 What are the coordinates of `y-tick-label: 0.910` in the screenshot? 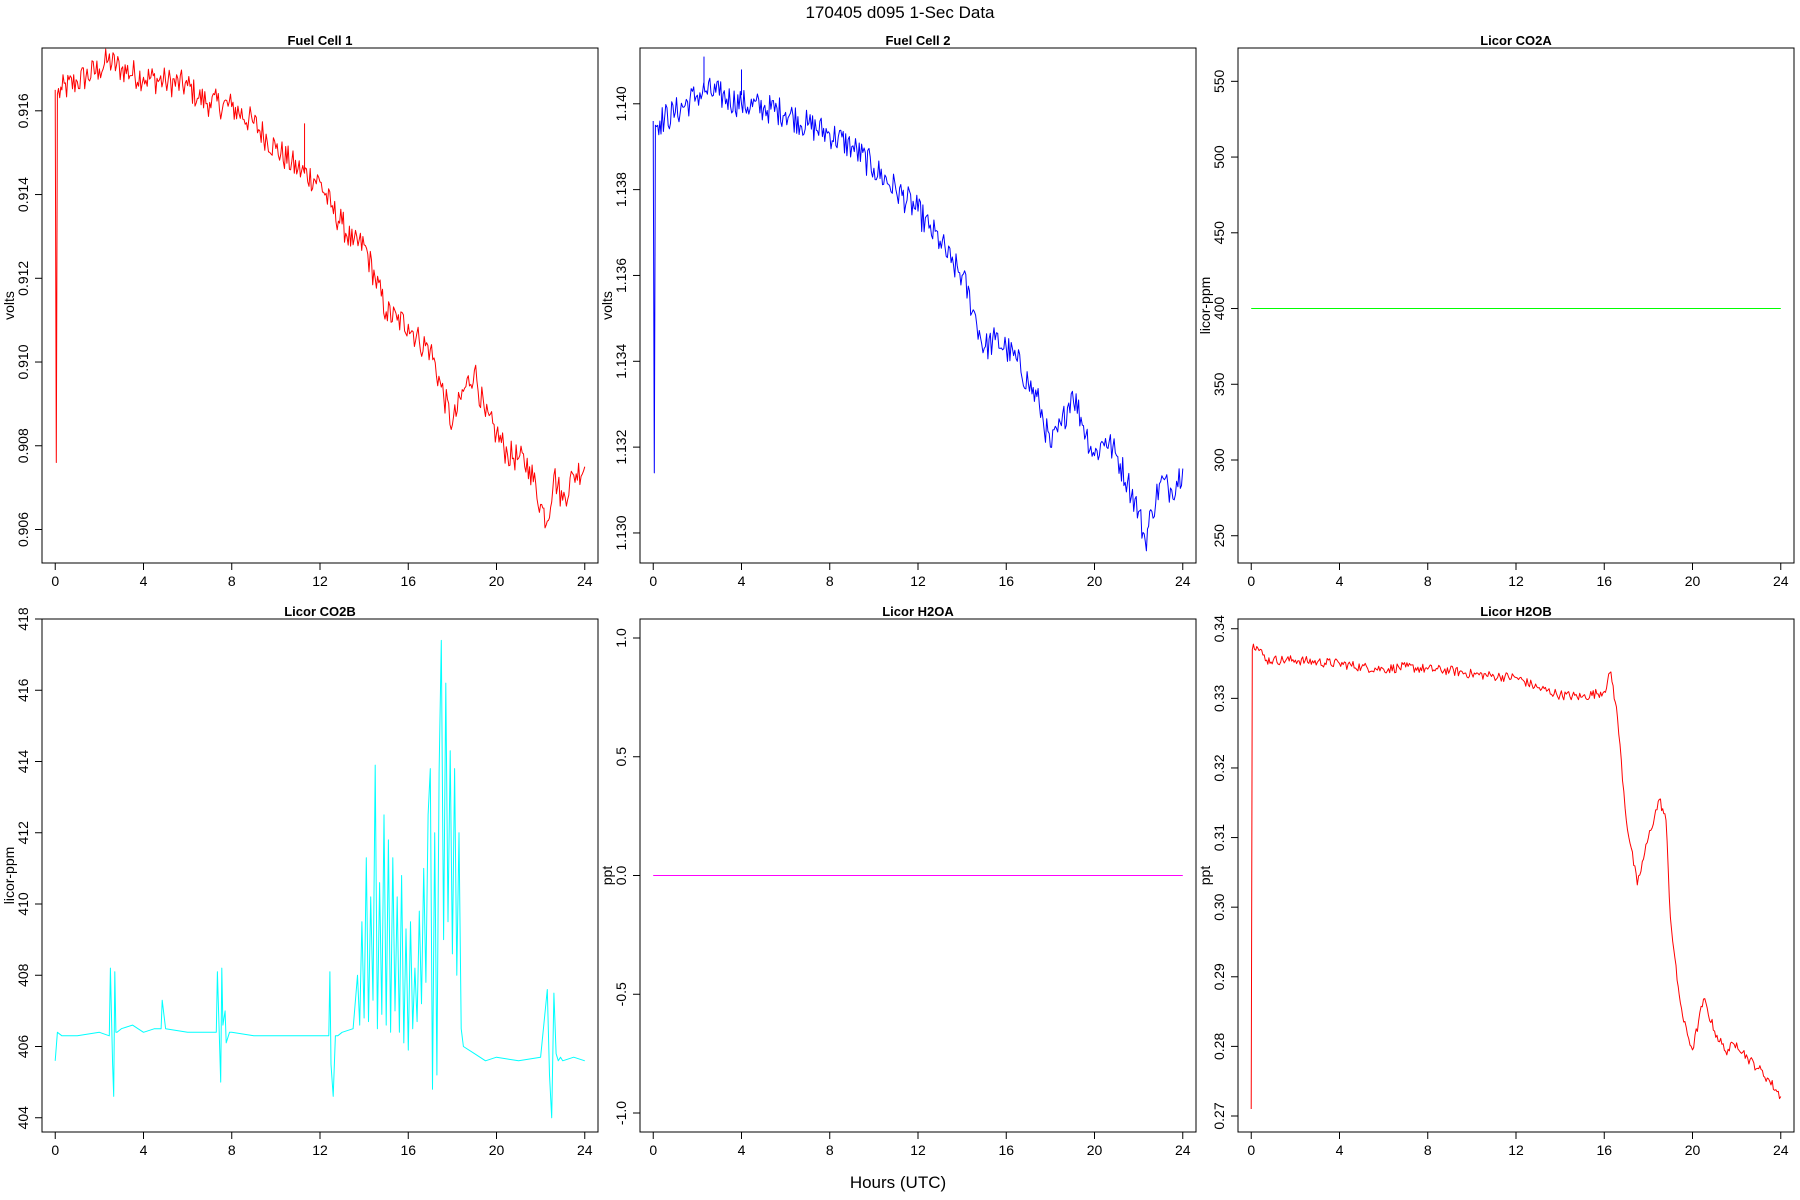 It's located at (23, 361).